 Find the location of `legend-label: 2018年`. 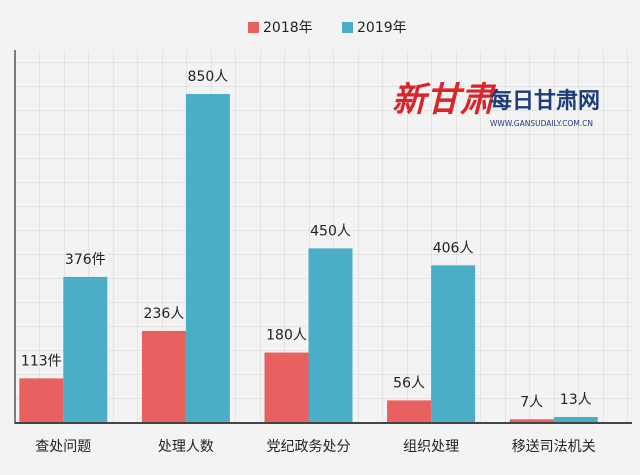

legend-label: 2018年 is located at coordinates (288, 28).